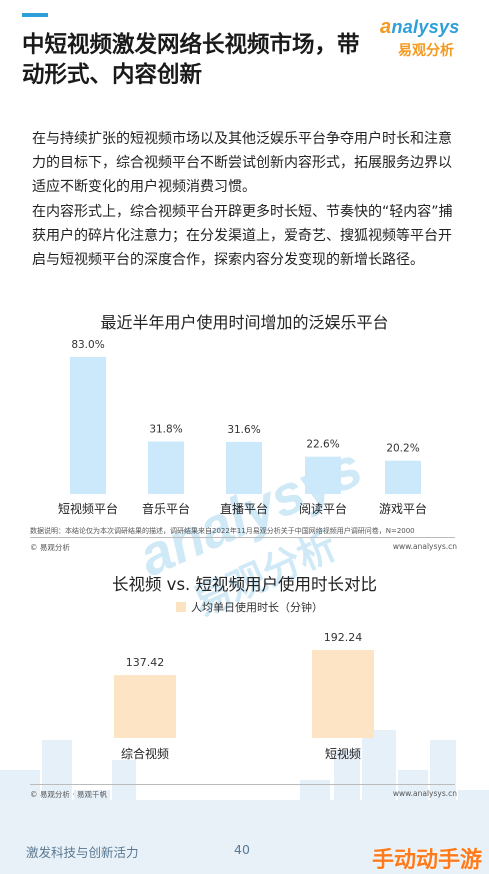  What do you see at coordinates (424, 546) in the screenshot?
I see `chart1-source-url: www.analysys.cn` at bounding box center [424, 546].